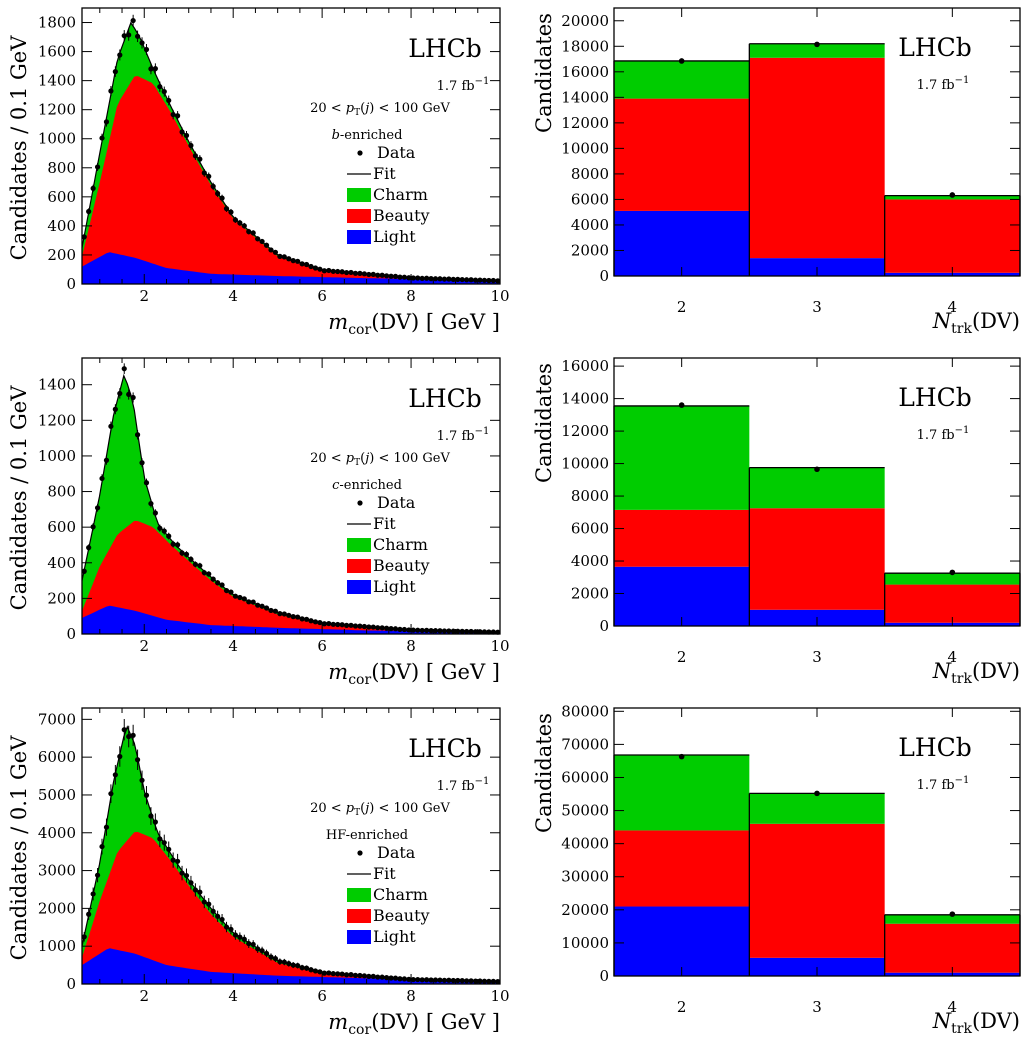 This screenshot has width=1022, height=1039. Describe the element at coordinates (61, 197) in the screenshot. I see `y-tick-label: 600` at that location.